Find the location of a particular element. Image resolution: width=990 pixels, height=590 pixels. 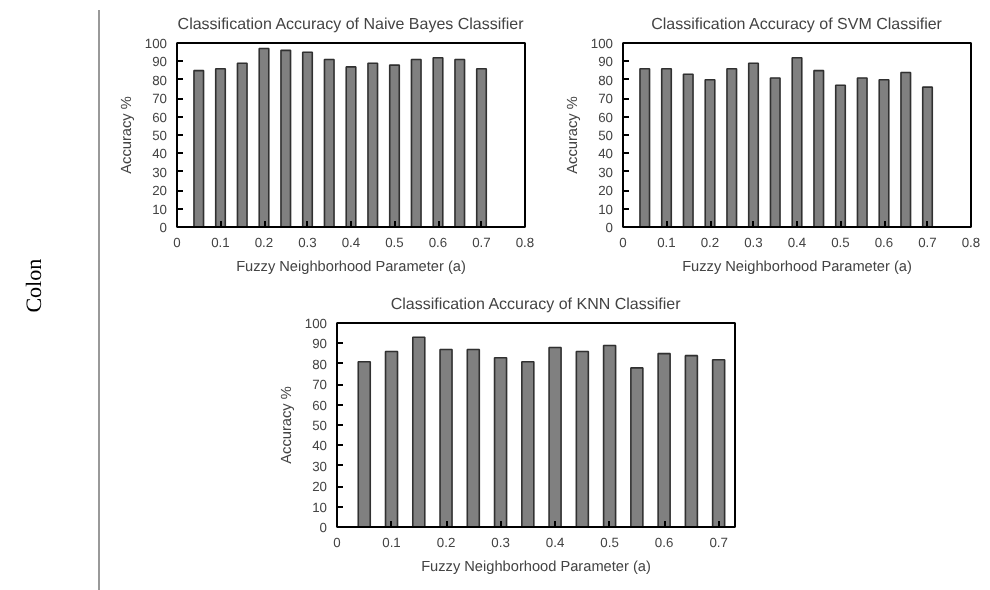

text: Colon is located at coordinates (35, 285).